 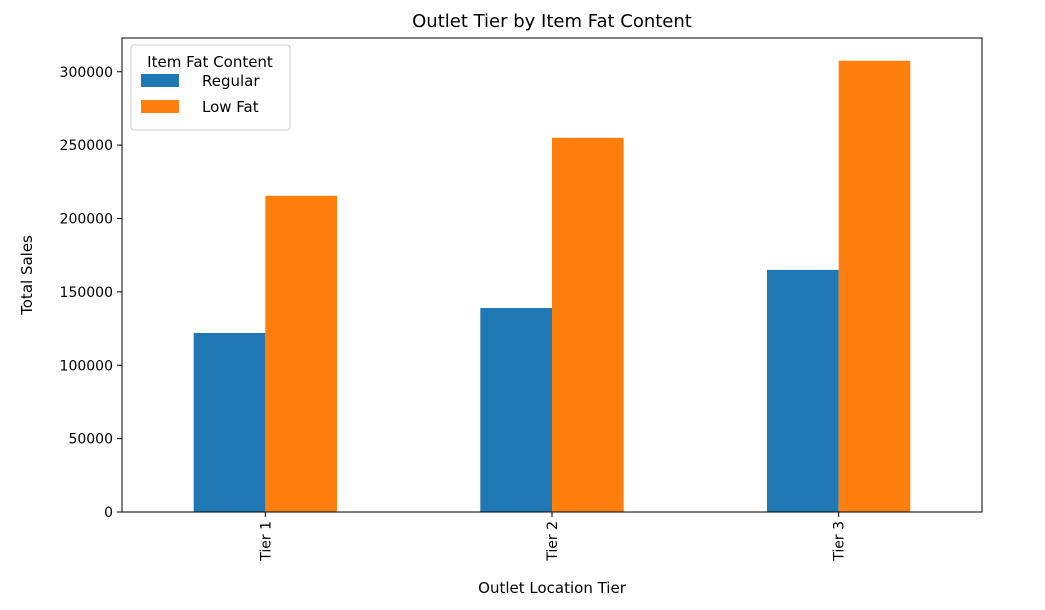 What do you see at coordinates (86, 146) in the screenshot?
I see `y-tick-label: 250000` at bounding box center [86, 146].